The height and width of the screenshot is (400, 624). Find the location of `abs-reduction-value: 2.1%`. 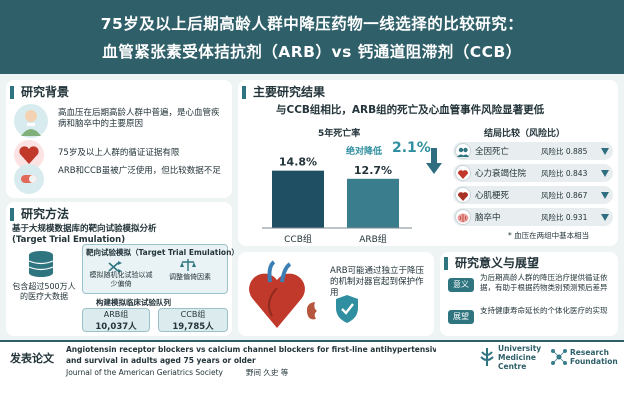

abs-reduction-value: 2.1% is located at coordinates (411, 148).